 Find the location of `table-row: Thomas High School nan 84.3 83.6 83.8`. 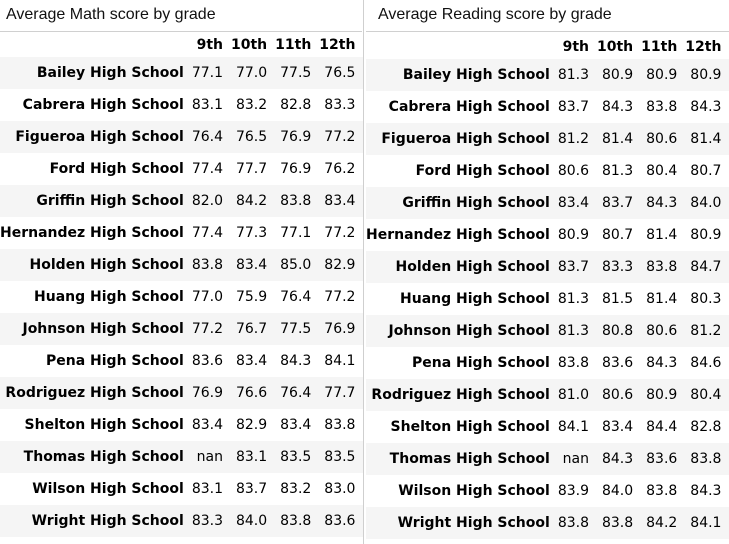

table-row: Thomas High School nan 84.3 83.6 83.8 is located at coordinates (547, 459).